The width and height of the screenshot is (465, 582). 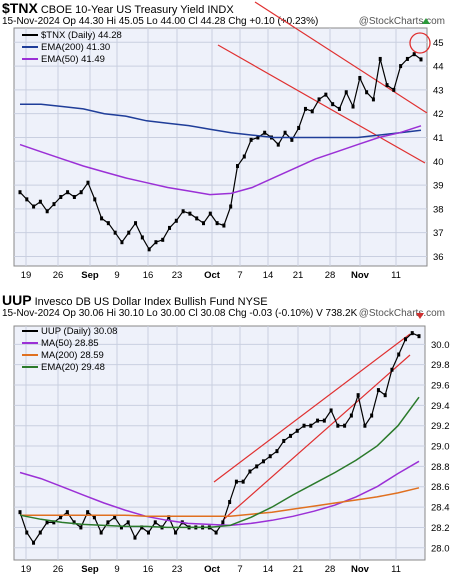 What do you see at coordinates (438, 67) in the screenshot?
I see `tnx-y-tick-label: 44` at bounding box center [438, 67].